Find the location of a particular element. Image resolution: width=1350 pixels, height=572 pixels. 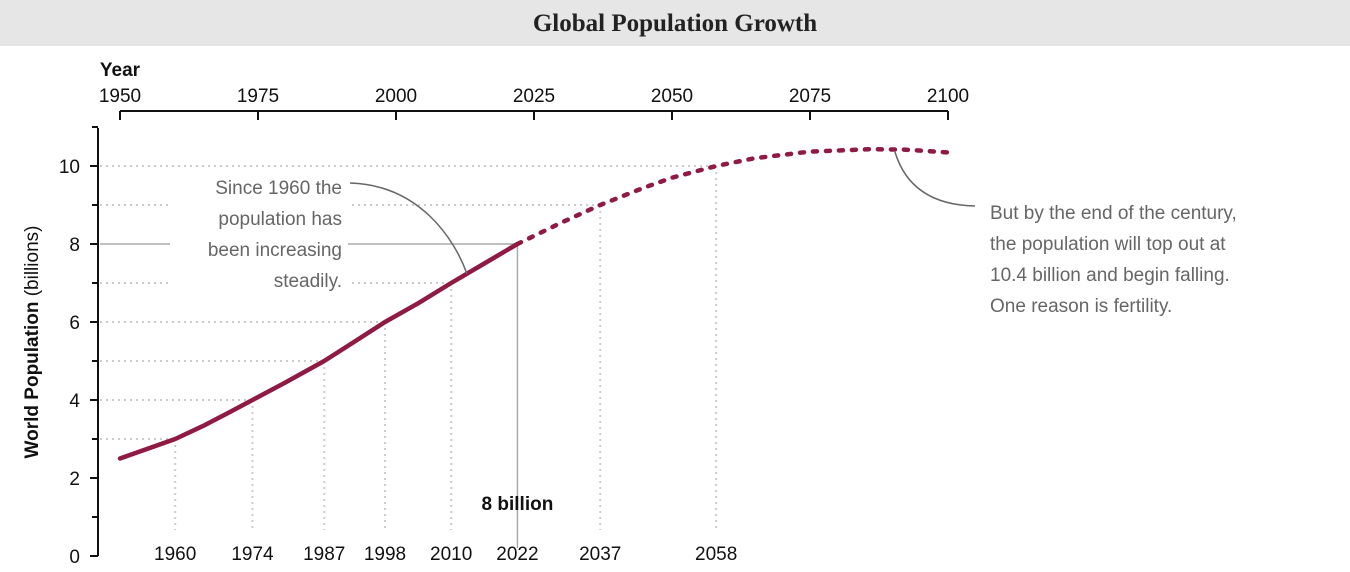

projection-line is located at coordinates (733, 196).